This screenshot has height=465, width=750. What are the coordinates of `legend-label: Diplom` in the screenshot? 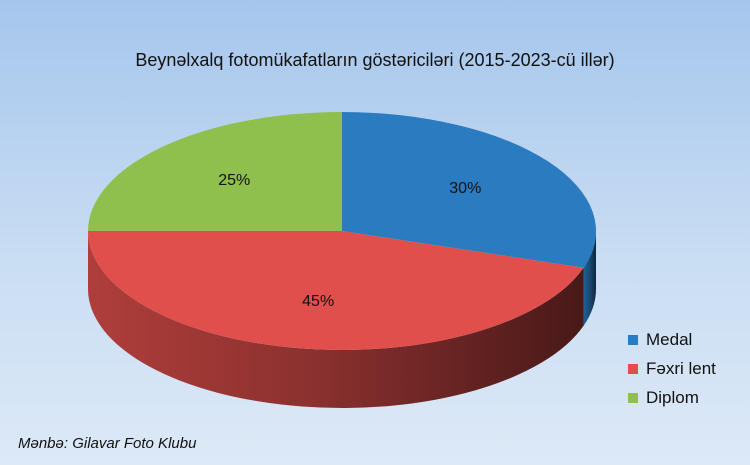 It's located at (672, 397).